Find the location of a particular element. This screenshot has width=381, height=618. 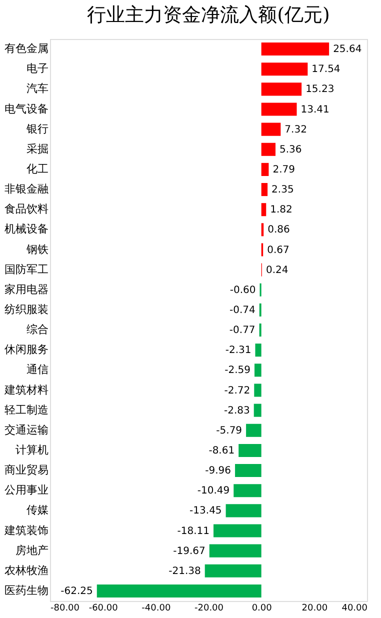

y-tick-label: 非银金融 is located at coordinates (26, 189).